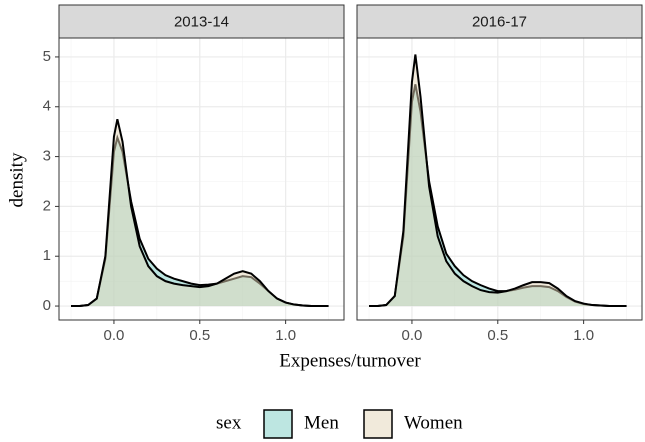 This screenshot has width=645, height=442. I want to click on y-tick-label: 0, so click(47, 305).